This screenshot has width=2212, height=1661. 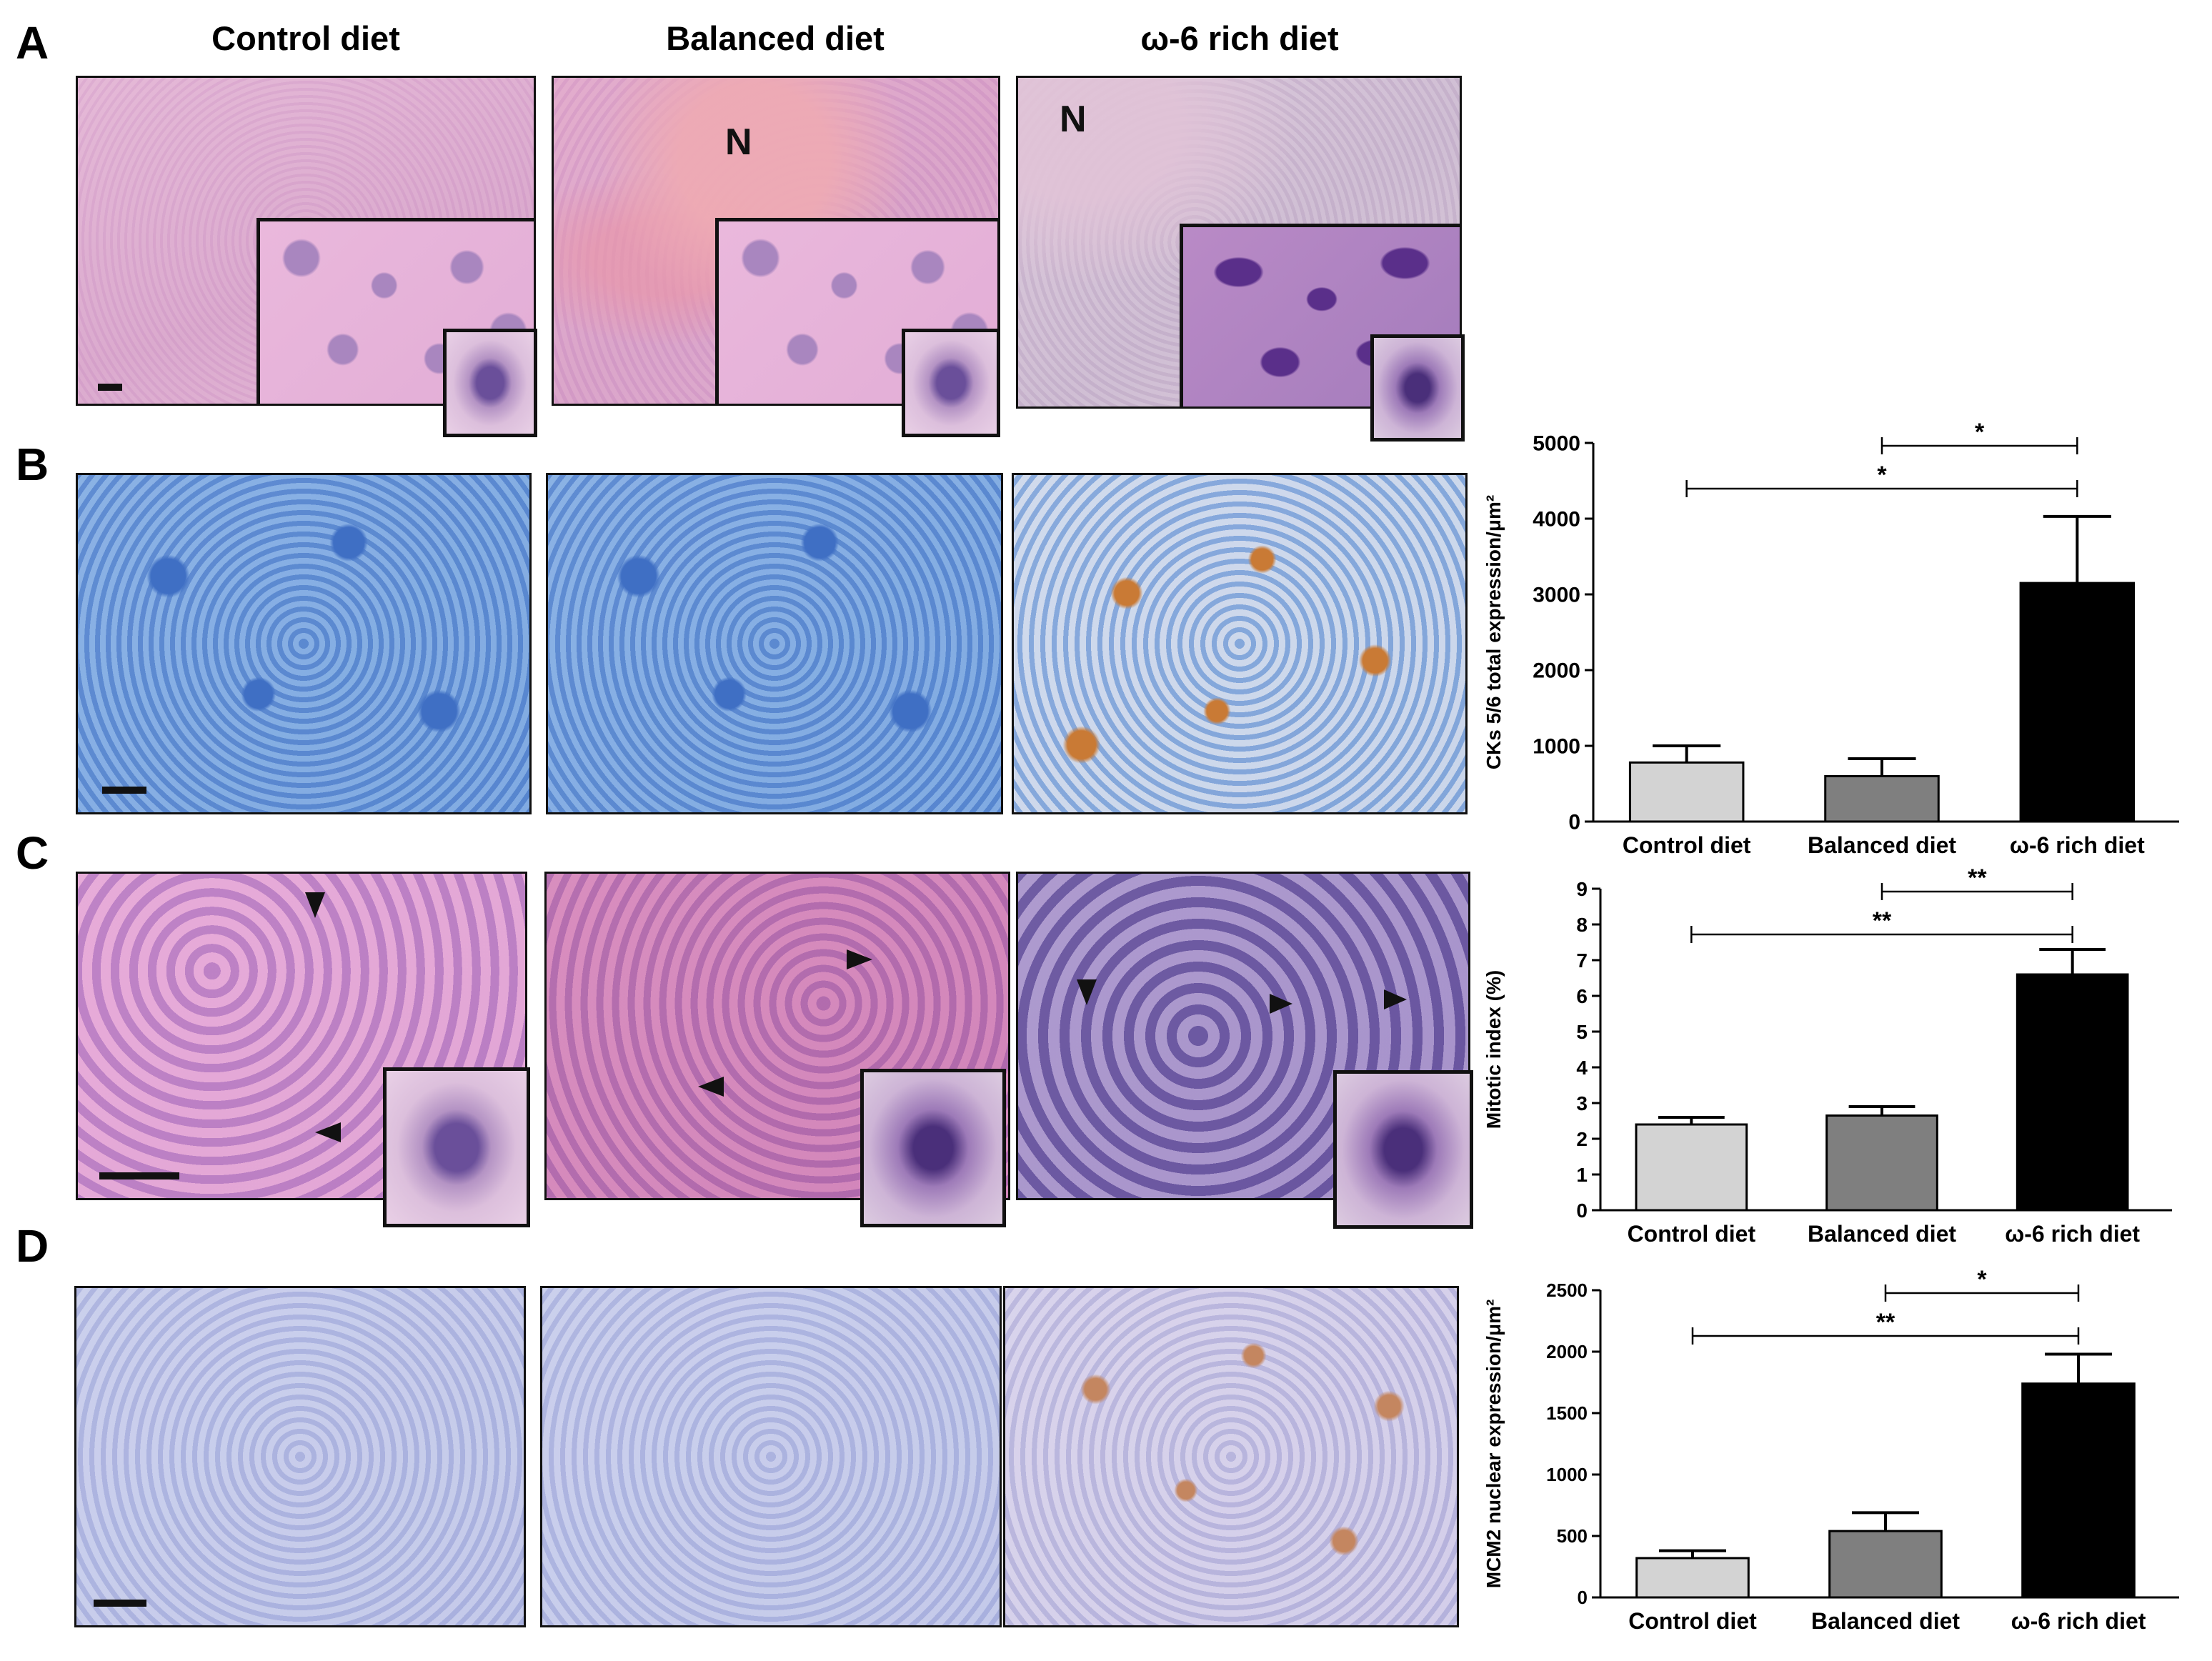 What do you see at coordinates (951, 383) in the screenshot?
I see `cell-zoom-a-balanced` at bounding box center [951, 383].